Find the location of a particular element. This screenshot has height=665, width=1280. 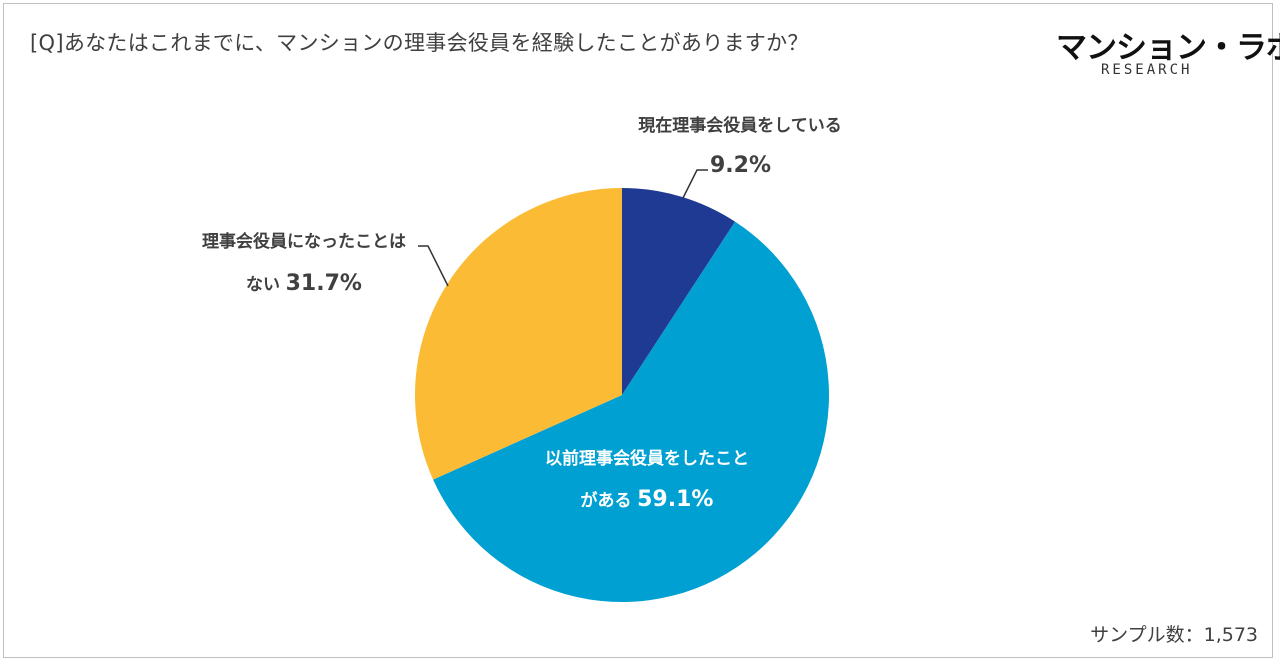

sample-size: サンプル数：1,573 is located at coordinates (1174, 635).